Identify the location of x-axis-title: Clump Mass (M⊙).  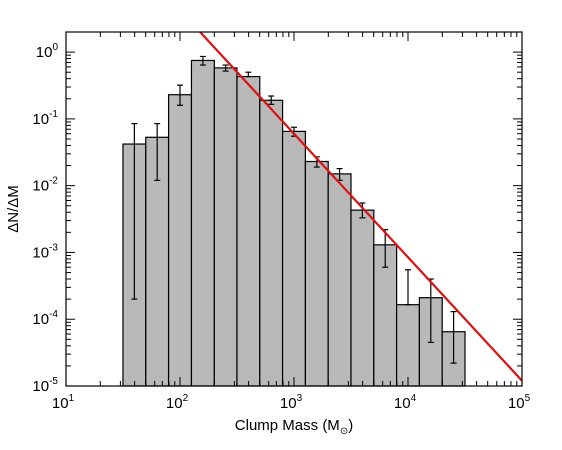
(294, 427).